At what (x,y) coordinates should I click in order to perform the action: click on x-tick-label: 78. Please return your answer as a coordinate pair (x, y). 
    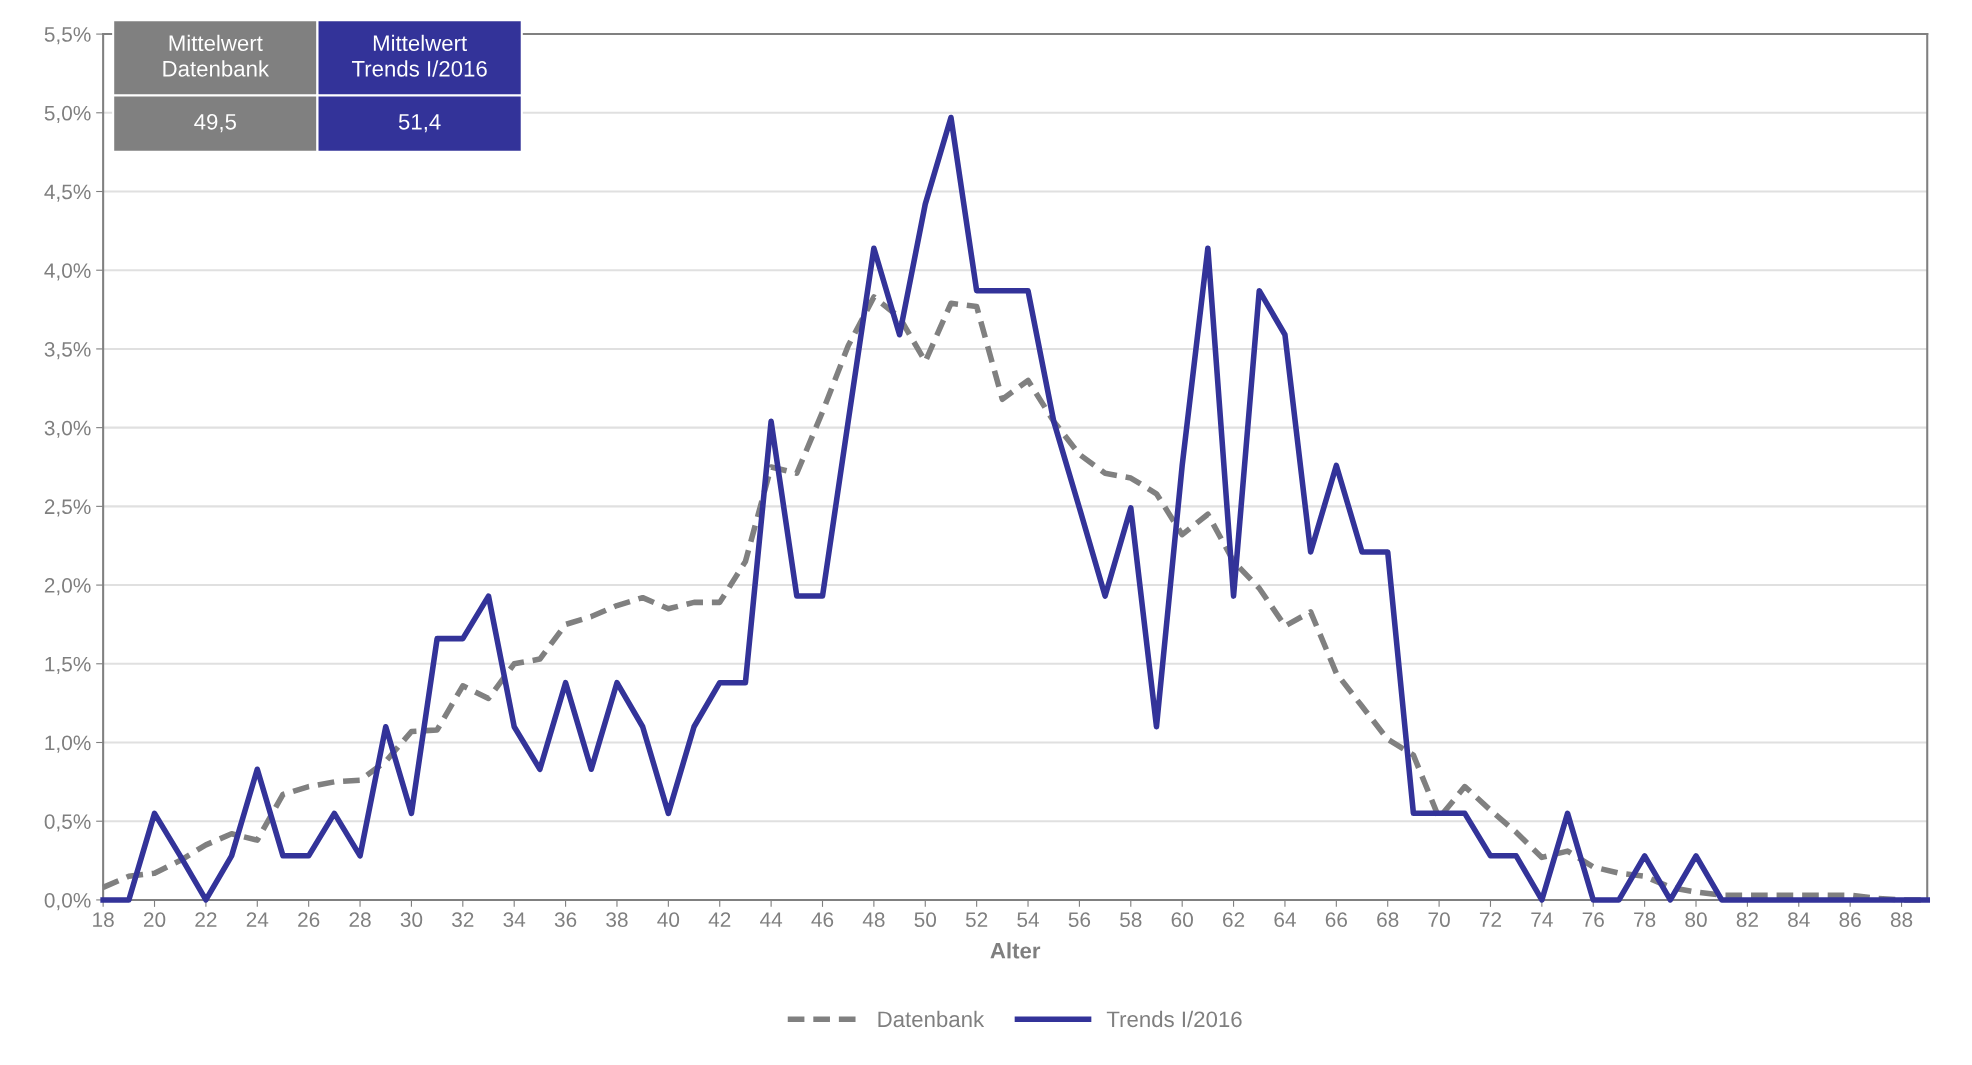
    Looking at the image, I should click on (1645, 920).